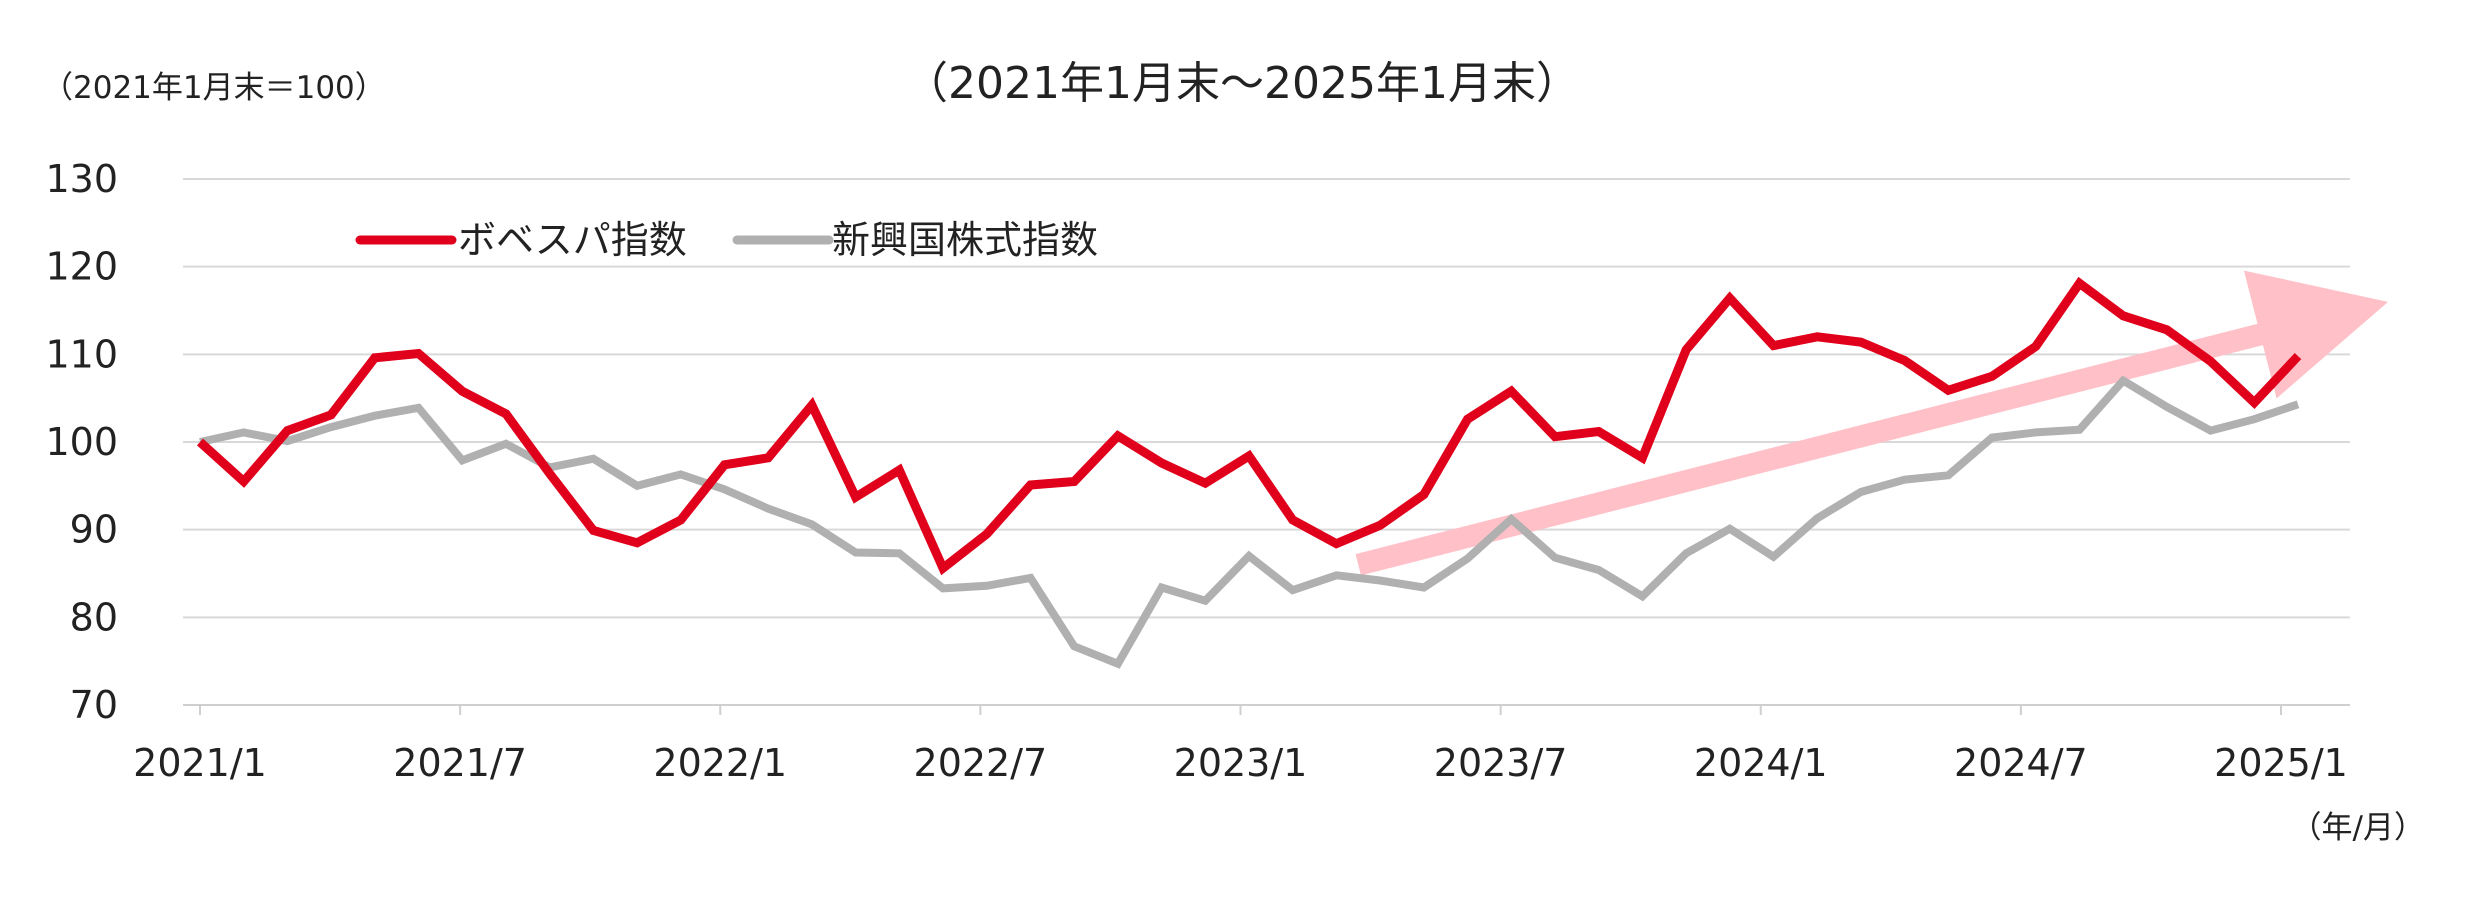 The height and width of the screenshot is (897, 2473). Describe the element at coordinates (460, 763) in the screenshot. I see `x-tick-label: 2021/7` at that location.